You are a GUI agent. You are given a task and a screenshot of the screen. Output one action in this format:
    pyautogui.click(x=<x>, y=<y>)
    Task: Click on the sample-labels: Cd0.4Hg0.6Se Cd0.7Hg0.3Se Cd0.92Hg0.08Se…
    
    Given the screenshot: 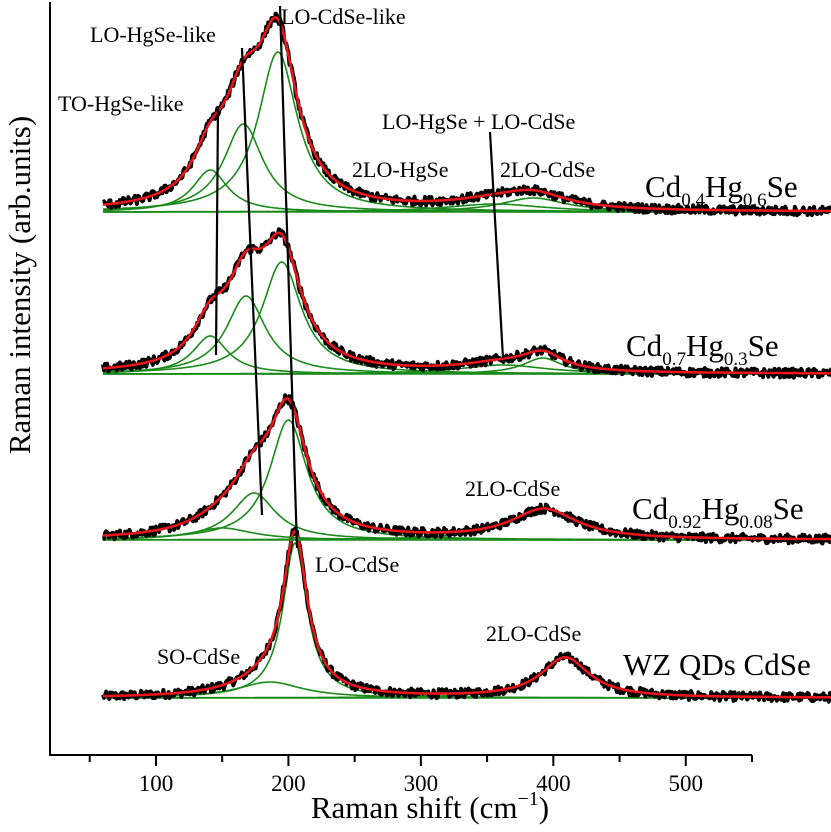 What is the action you would take?
    pyautogui.click(x=717, y=425)
    